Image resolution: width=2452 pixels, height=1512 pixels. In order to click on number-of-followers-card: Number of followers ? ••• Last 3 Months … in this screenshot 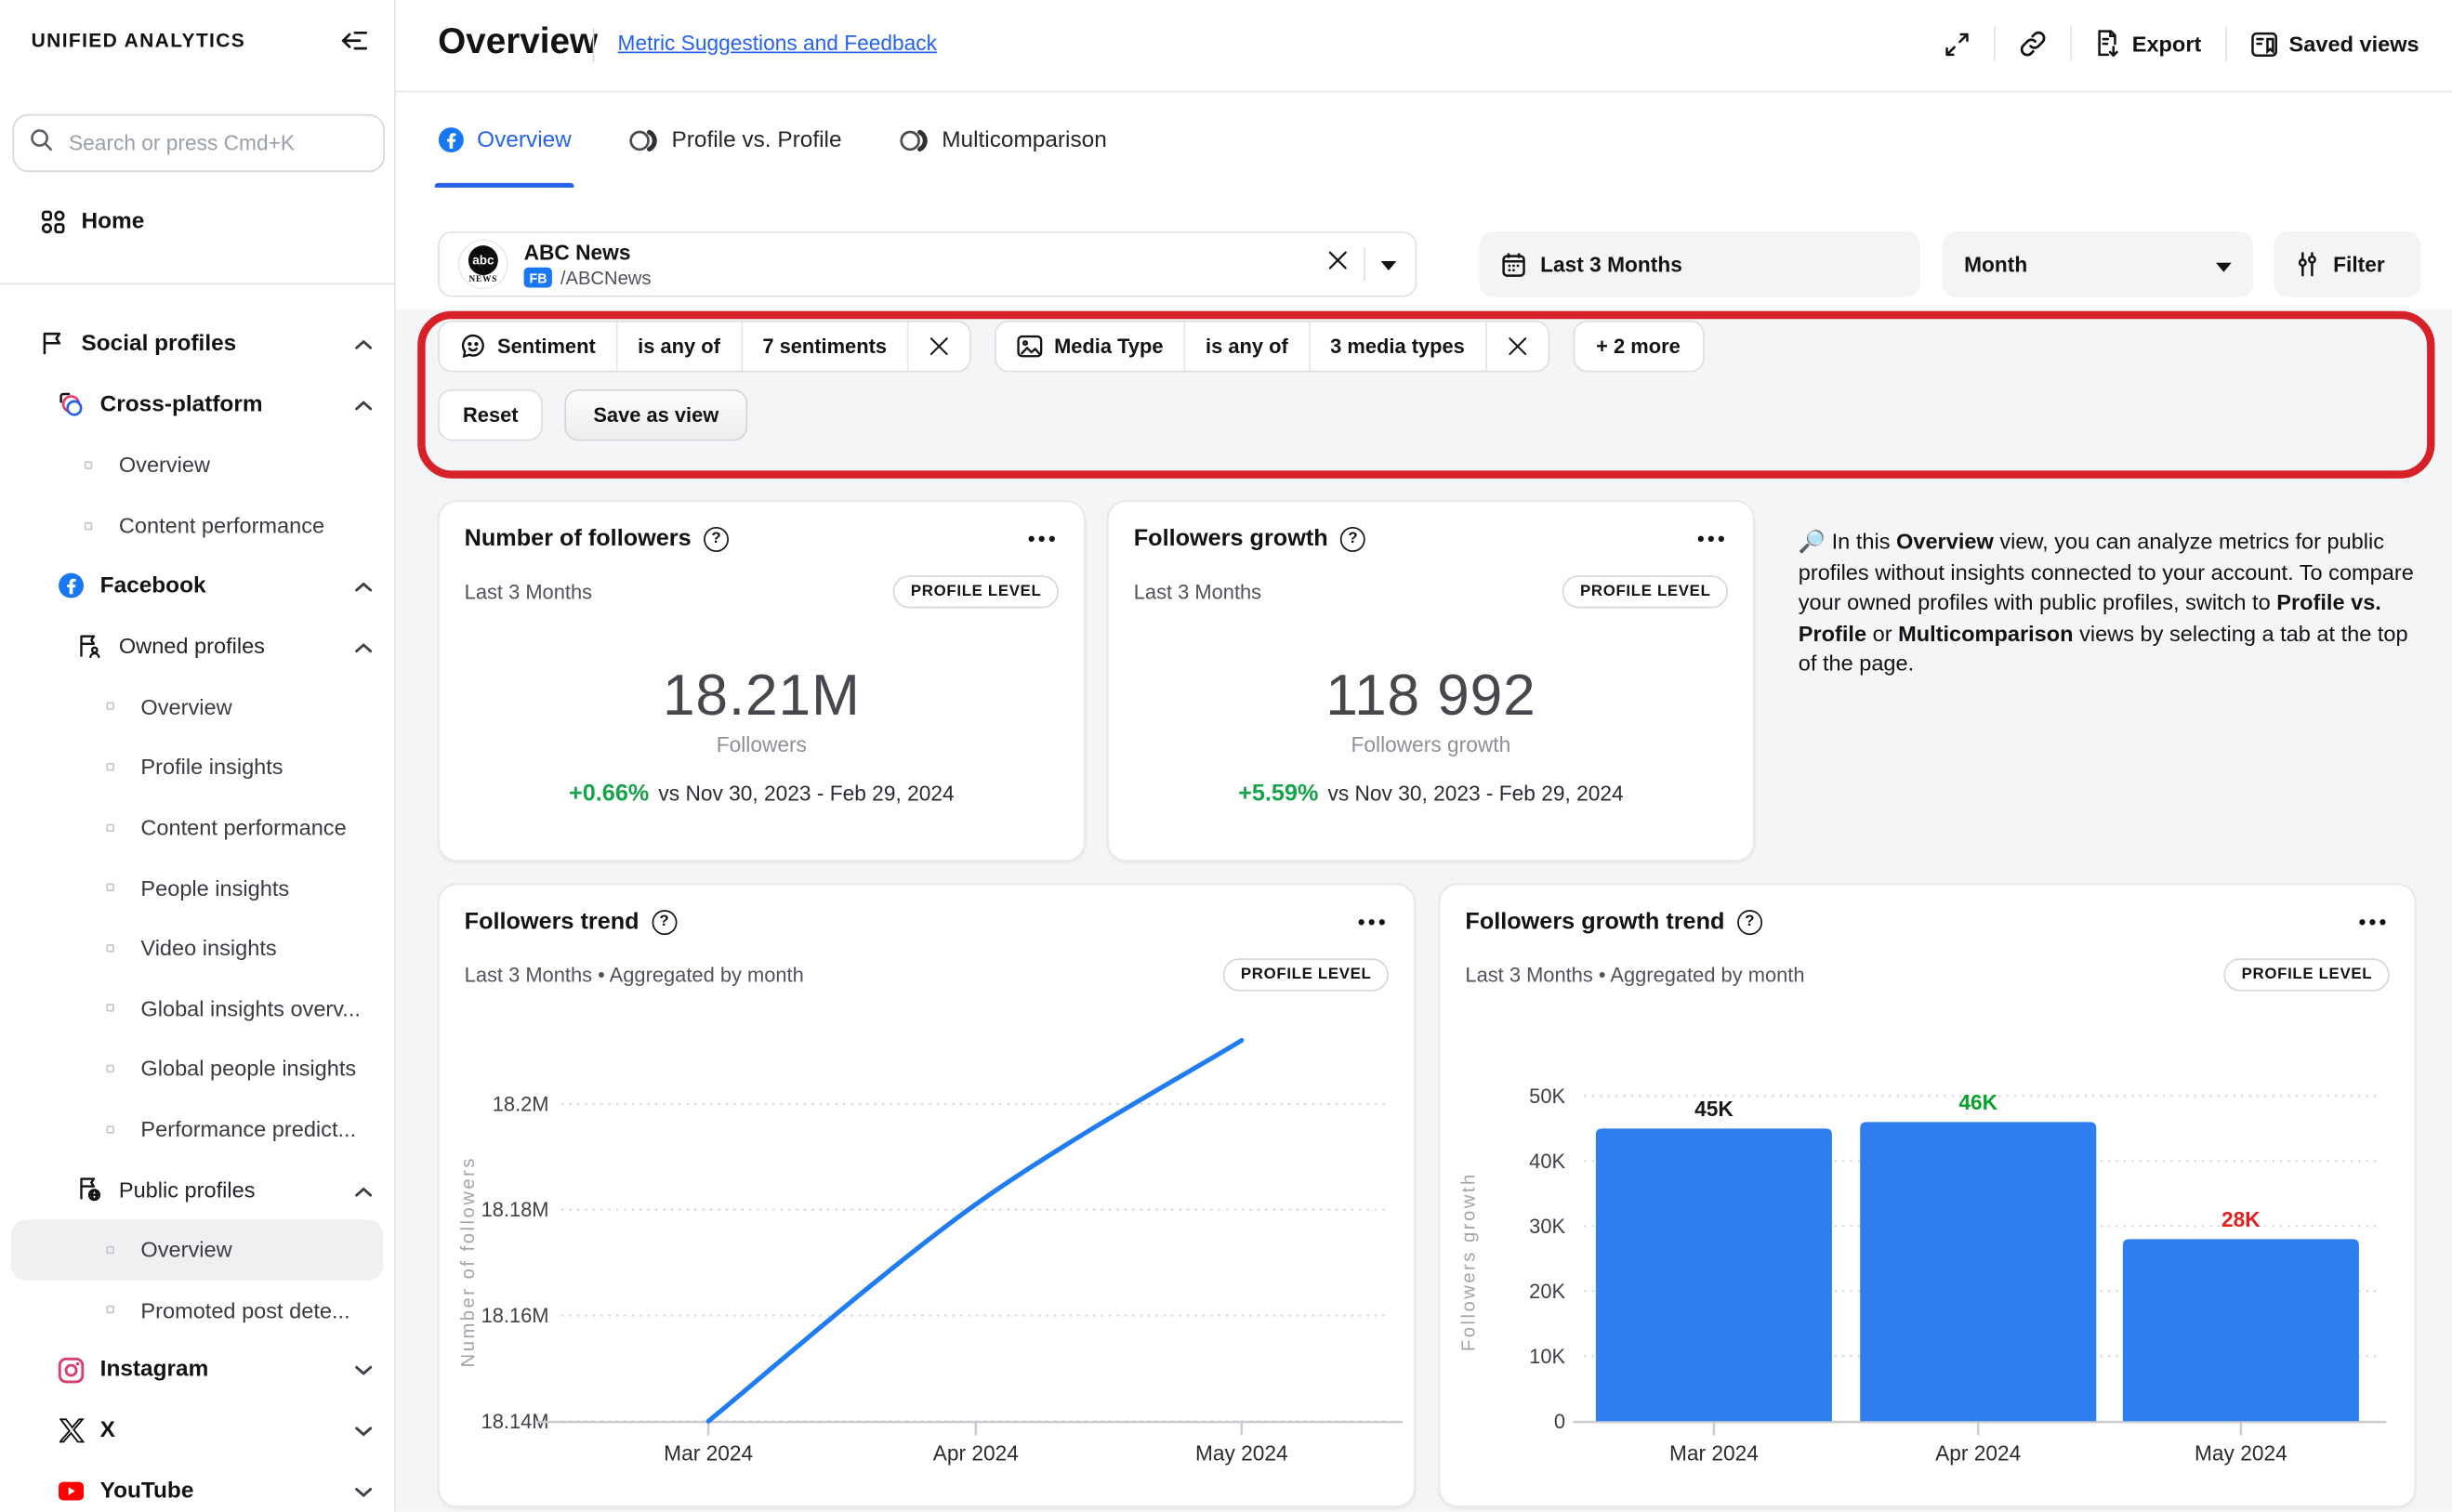, I will do `click(762, 681)`.